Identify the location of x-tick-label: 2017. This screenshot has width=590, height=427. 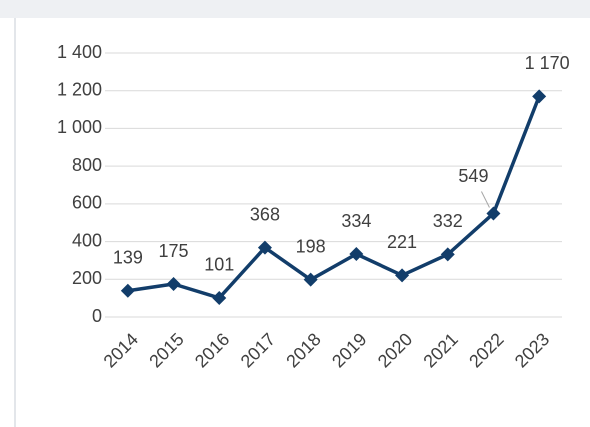
(258, 350).